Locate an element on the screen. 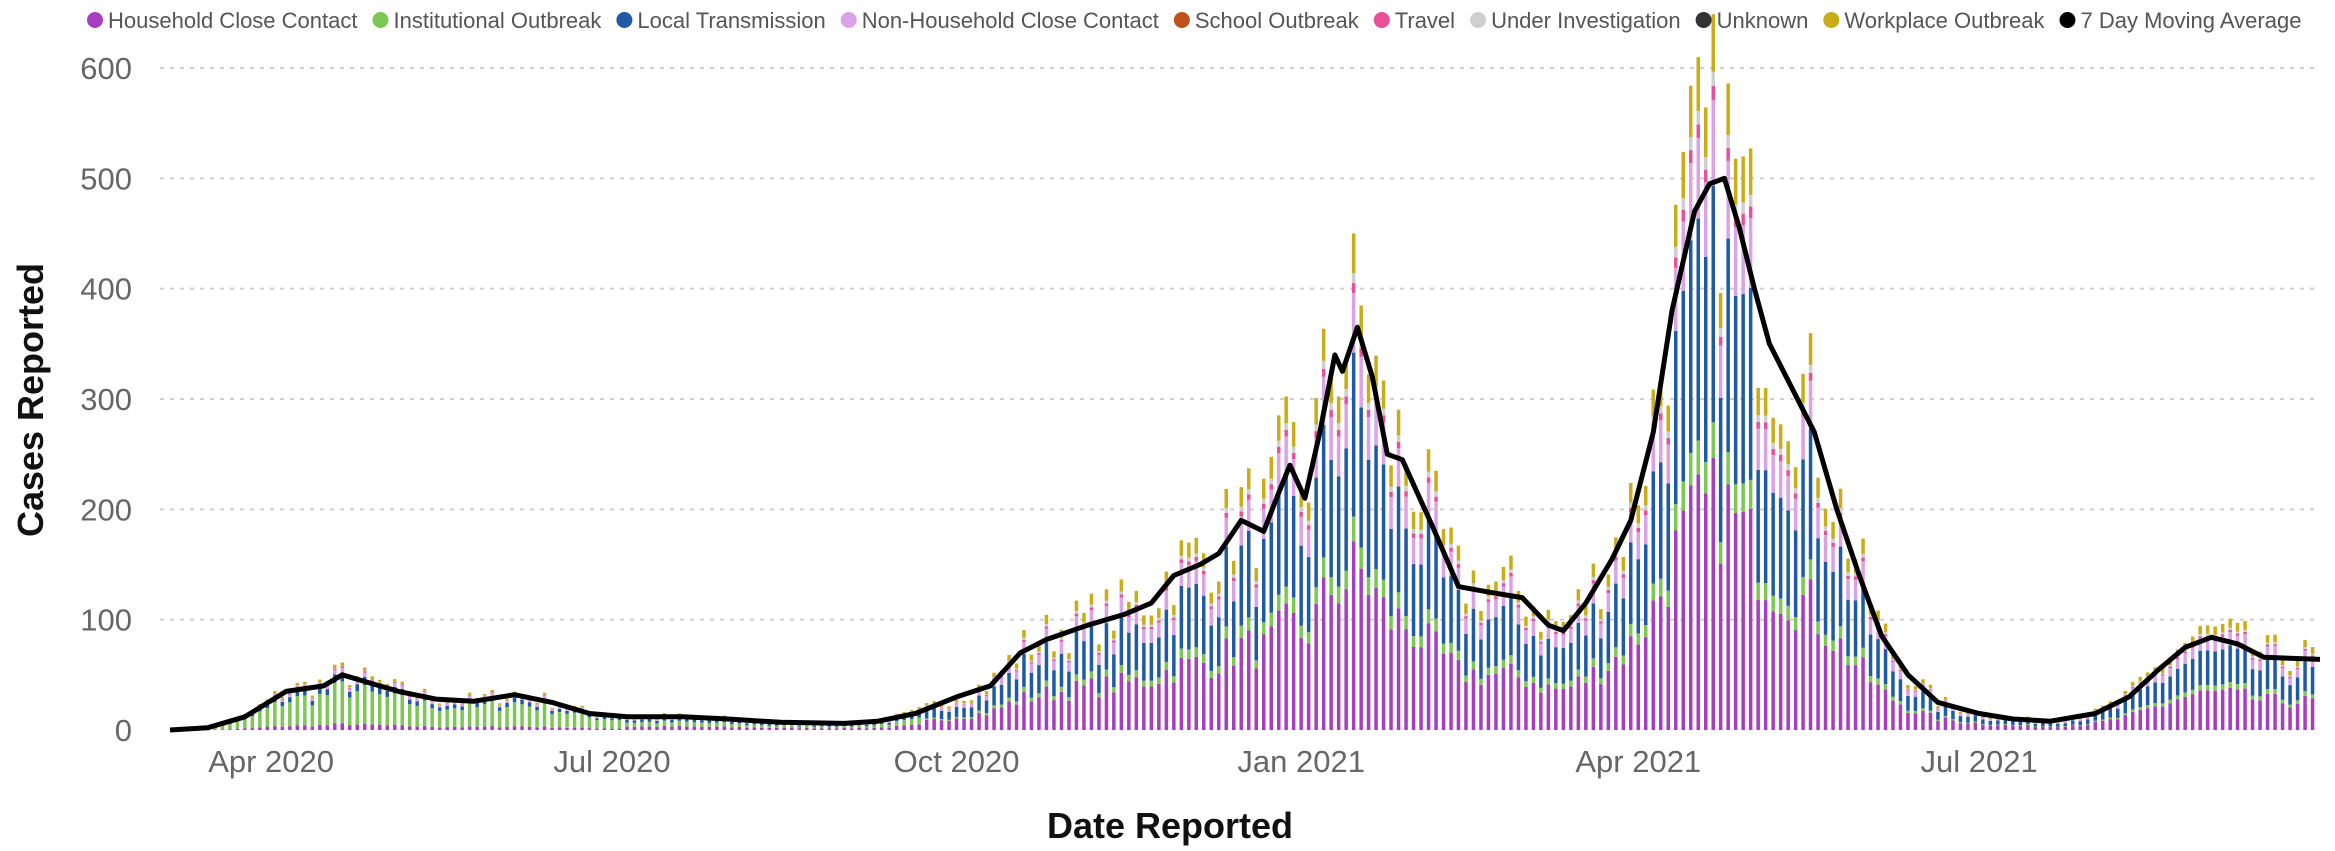 This screenshot has height=851, width=2335. bar-segment-178-io is located at coordinates (1518, 674).